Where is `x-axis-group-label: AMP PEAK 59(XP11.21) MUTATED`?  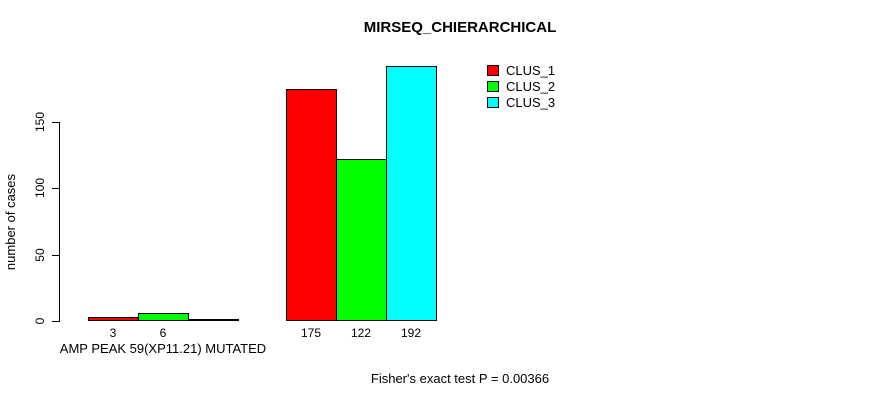
x-axis-group-label: AMP PEAK 59(XP11.21) MUTATED is located at coordinates (163, 348).